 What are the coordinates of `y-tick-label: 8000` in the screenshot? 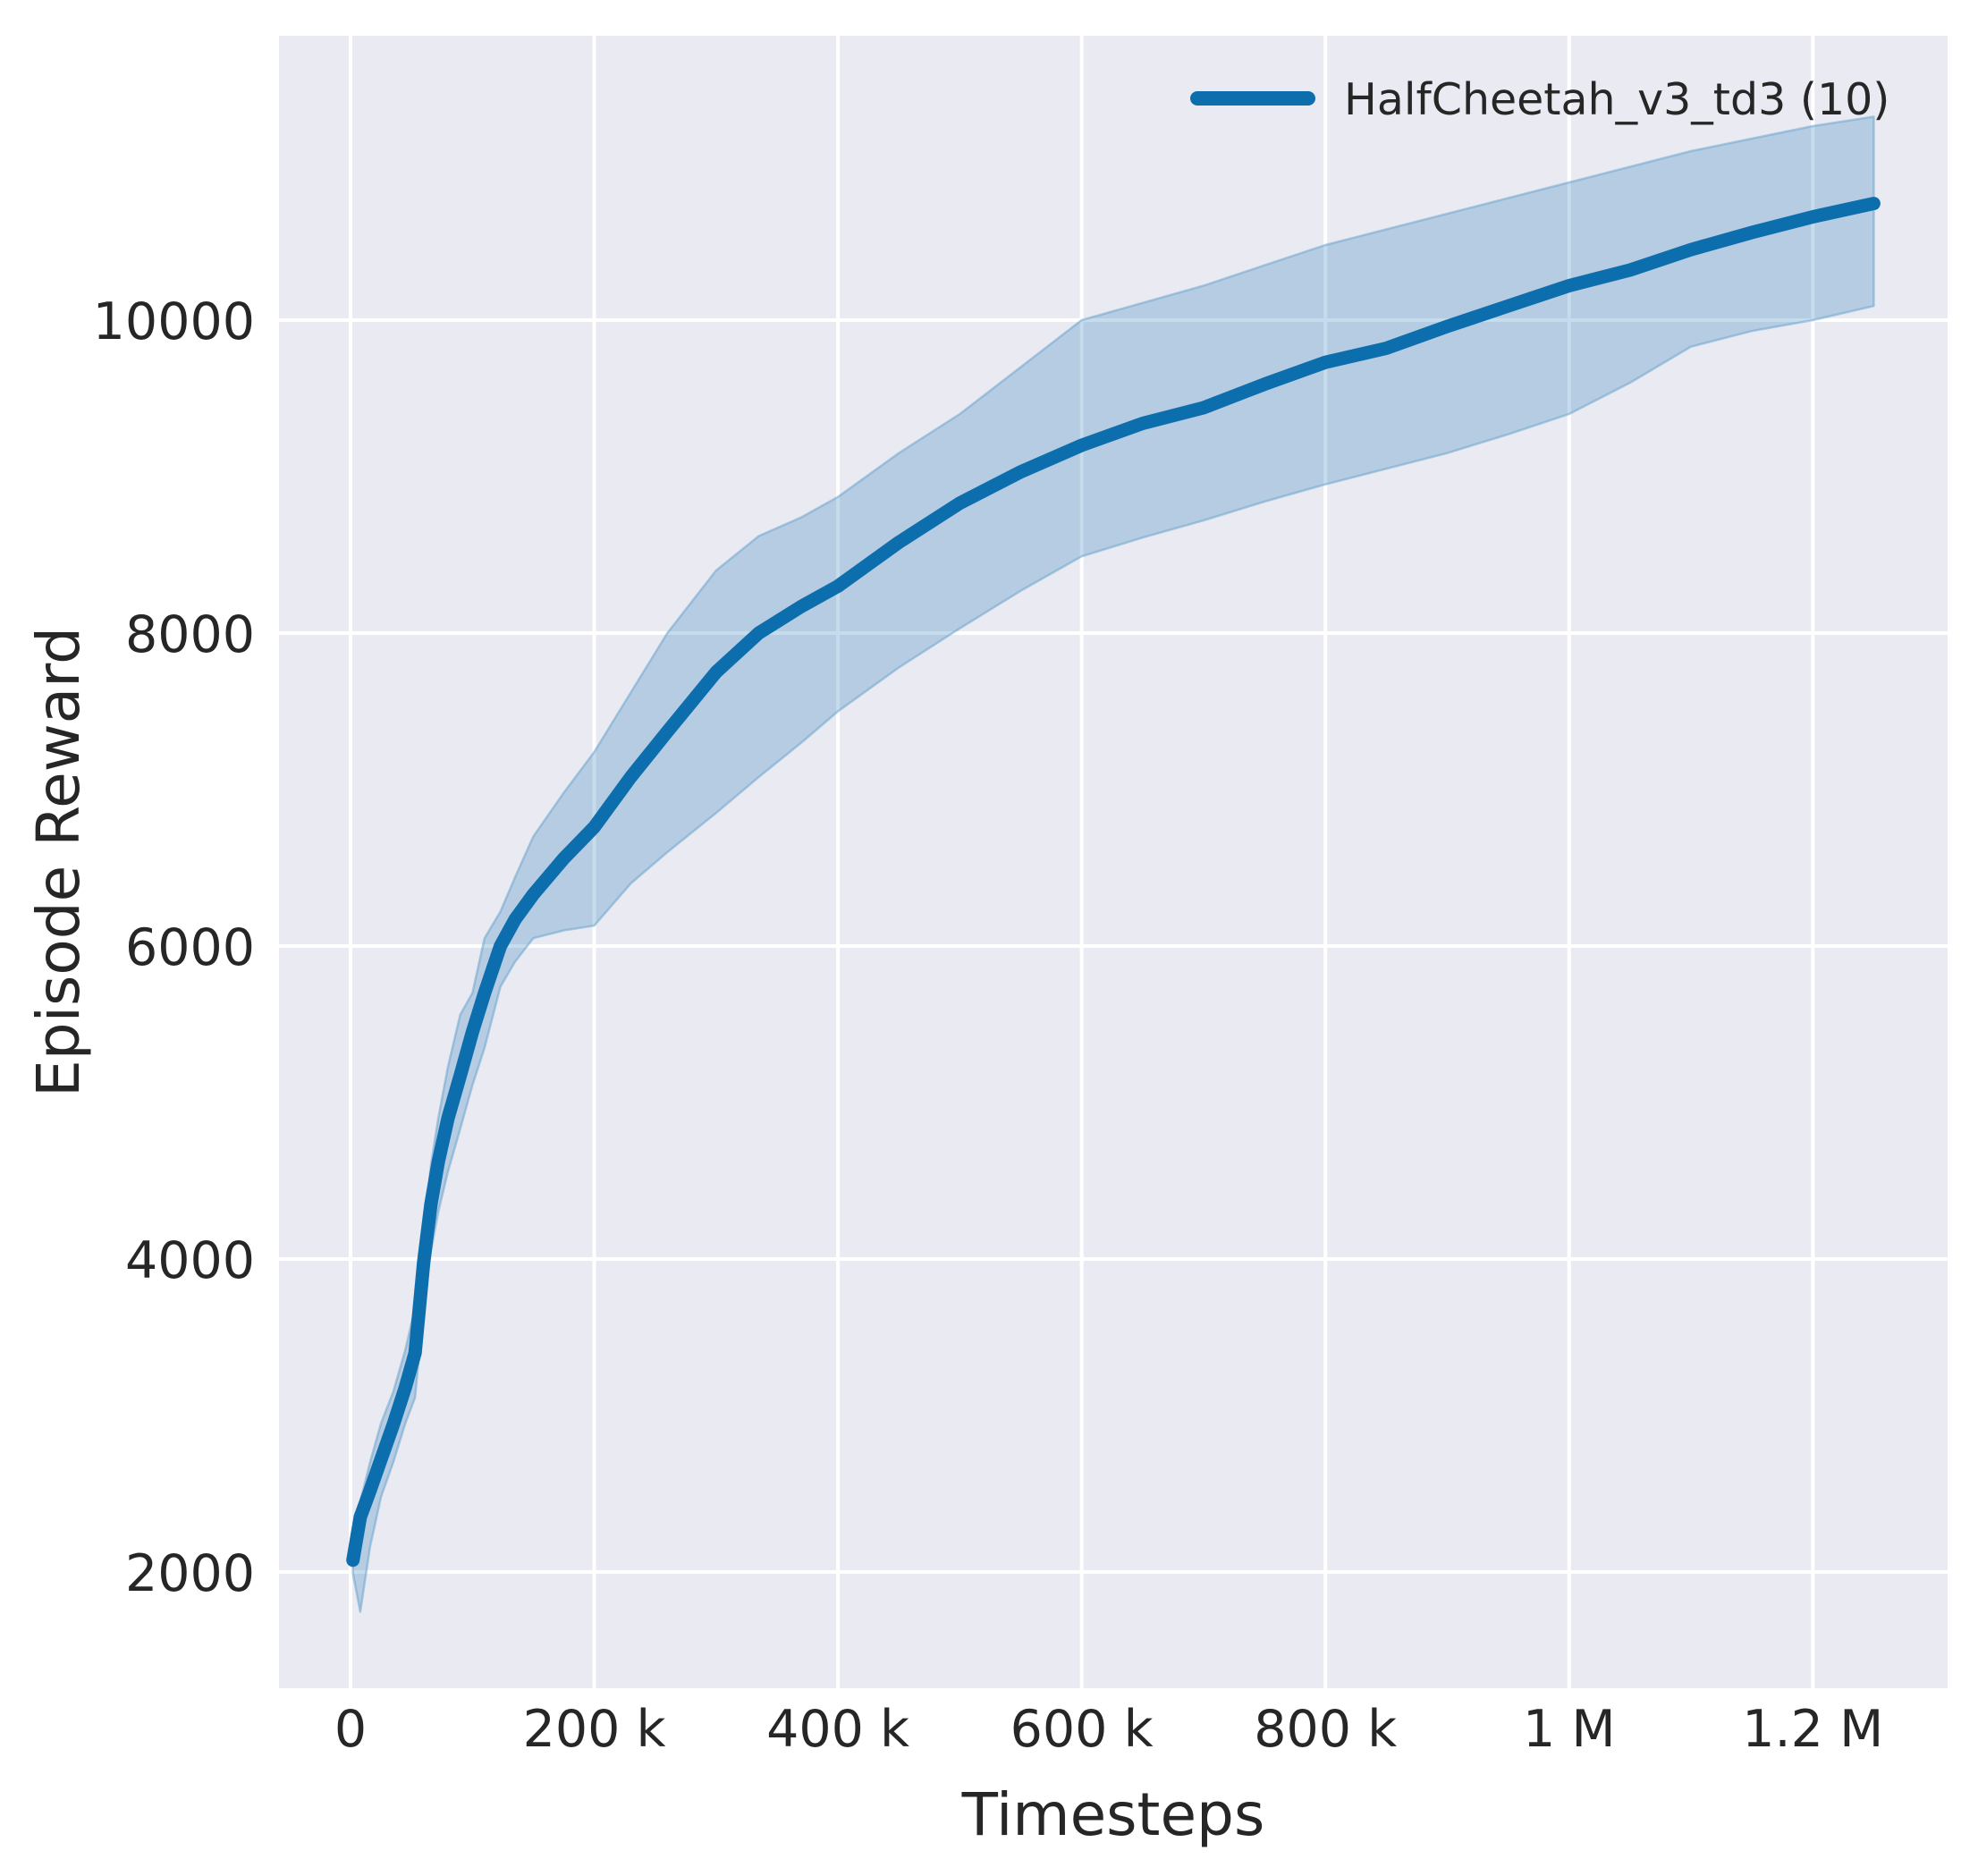 It's located at (190, 635).